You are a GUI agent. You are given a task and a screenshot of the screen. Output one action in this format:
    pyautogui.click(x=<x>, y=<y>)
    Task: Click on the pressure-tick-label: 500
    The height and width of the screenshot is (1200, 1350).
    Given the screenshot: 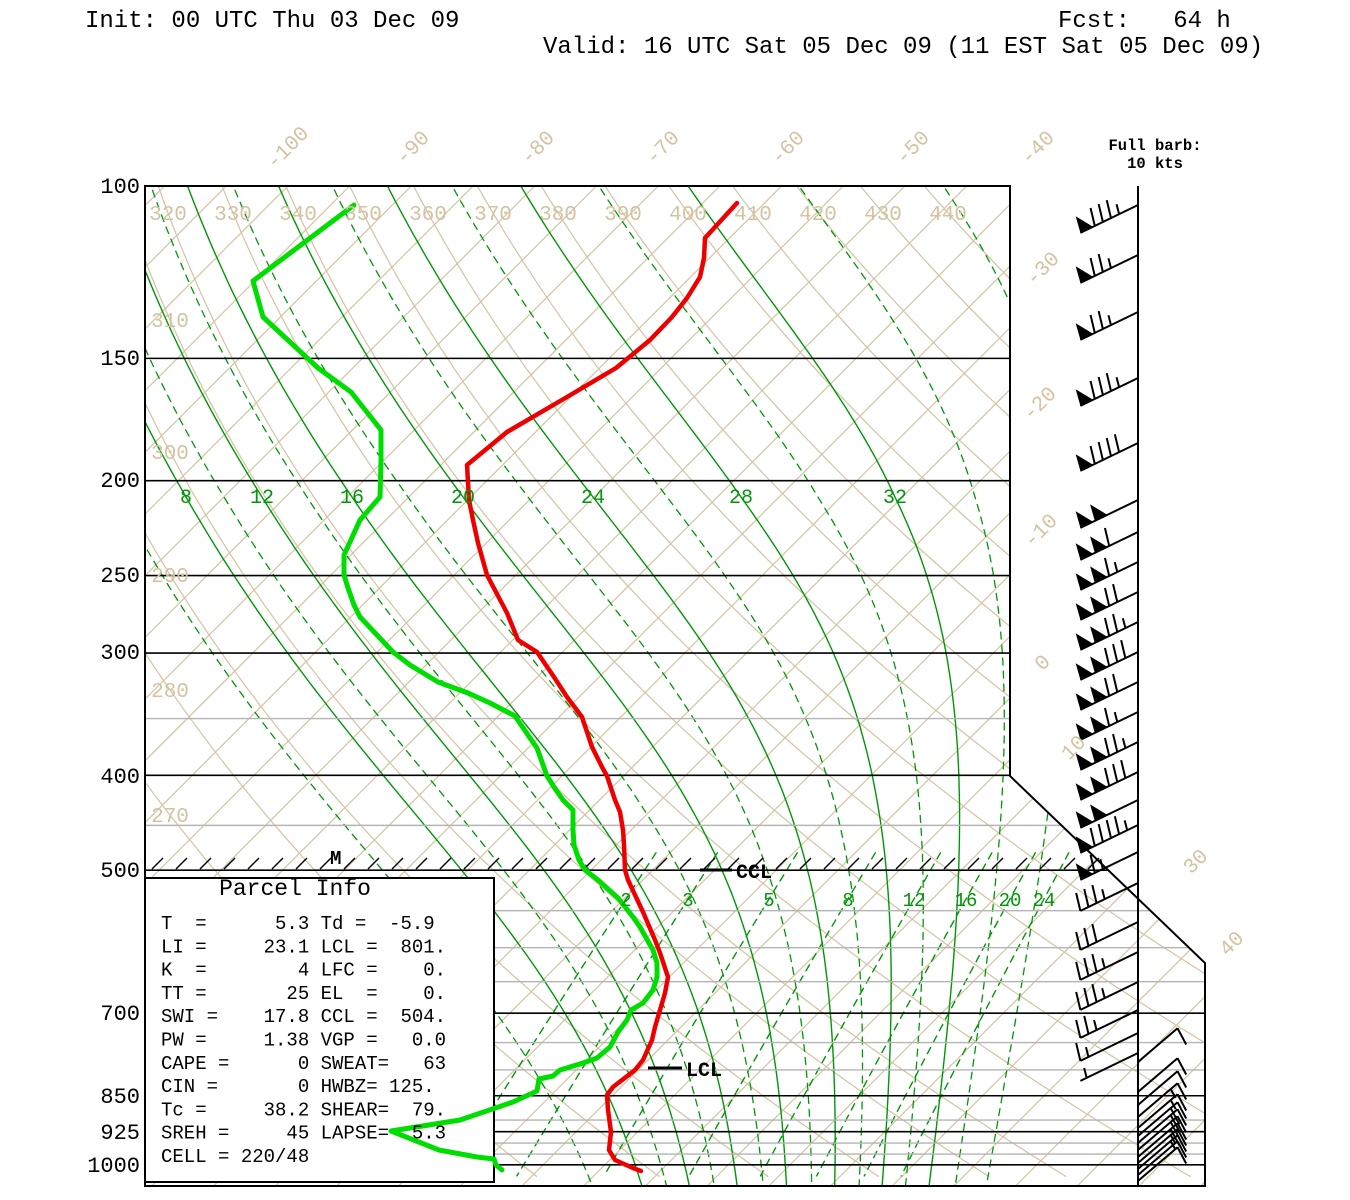 What is the action you would take?
    pyautogui.click(x=120, y=871)
    